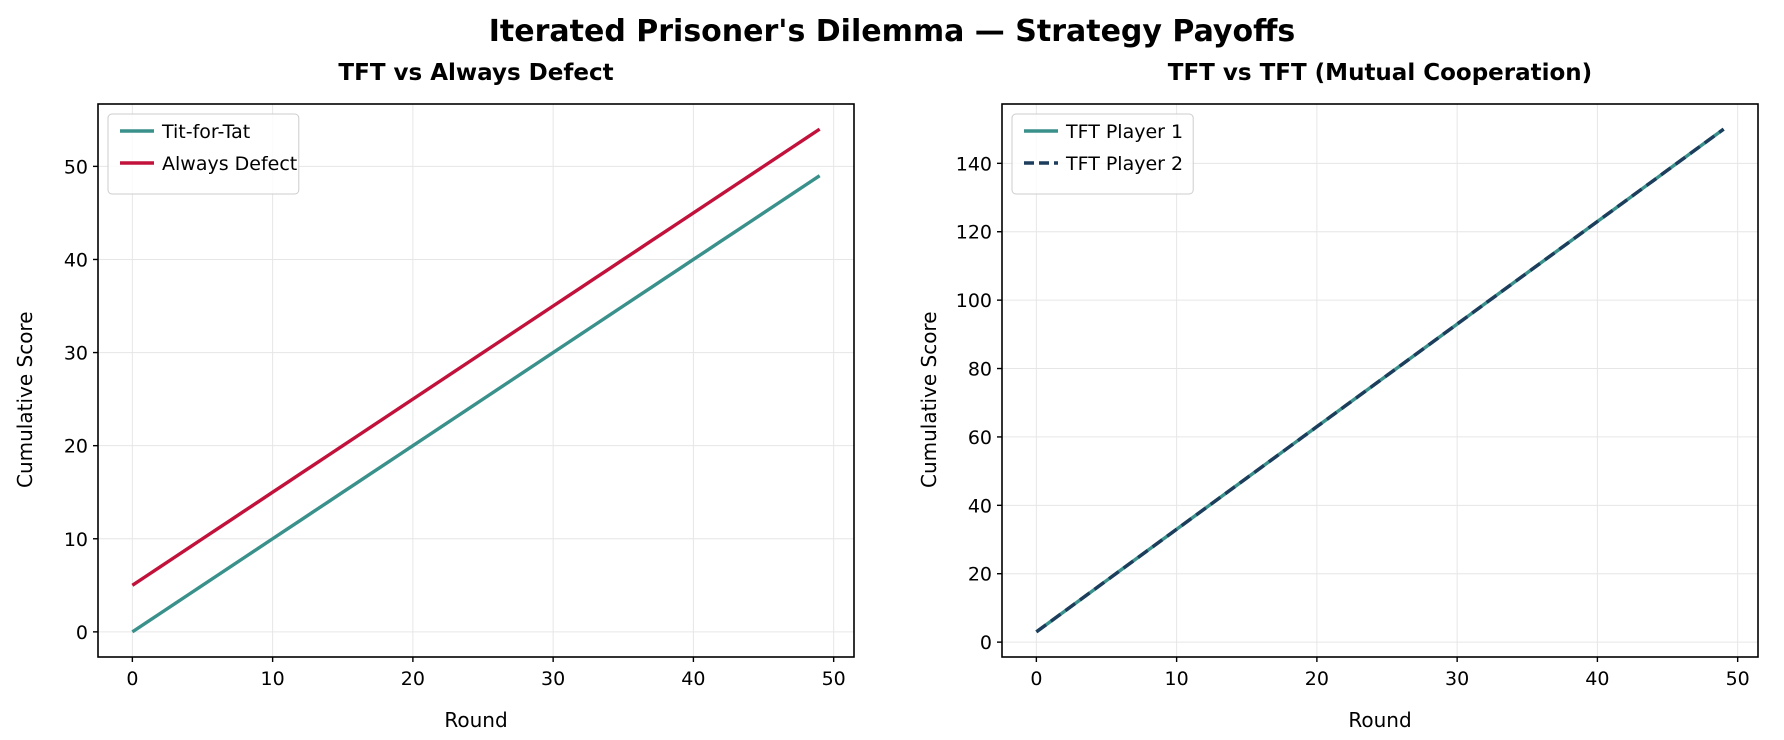  What do you see at coordinates (1124, 164) in the screenshot?
I see `legend-label-1: TFT Player 2` at bounding box center [1124, 164].